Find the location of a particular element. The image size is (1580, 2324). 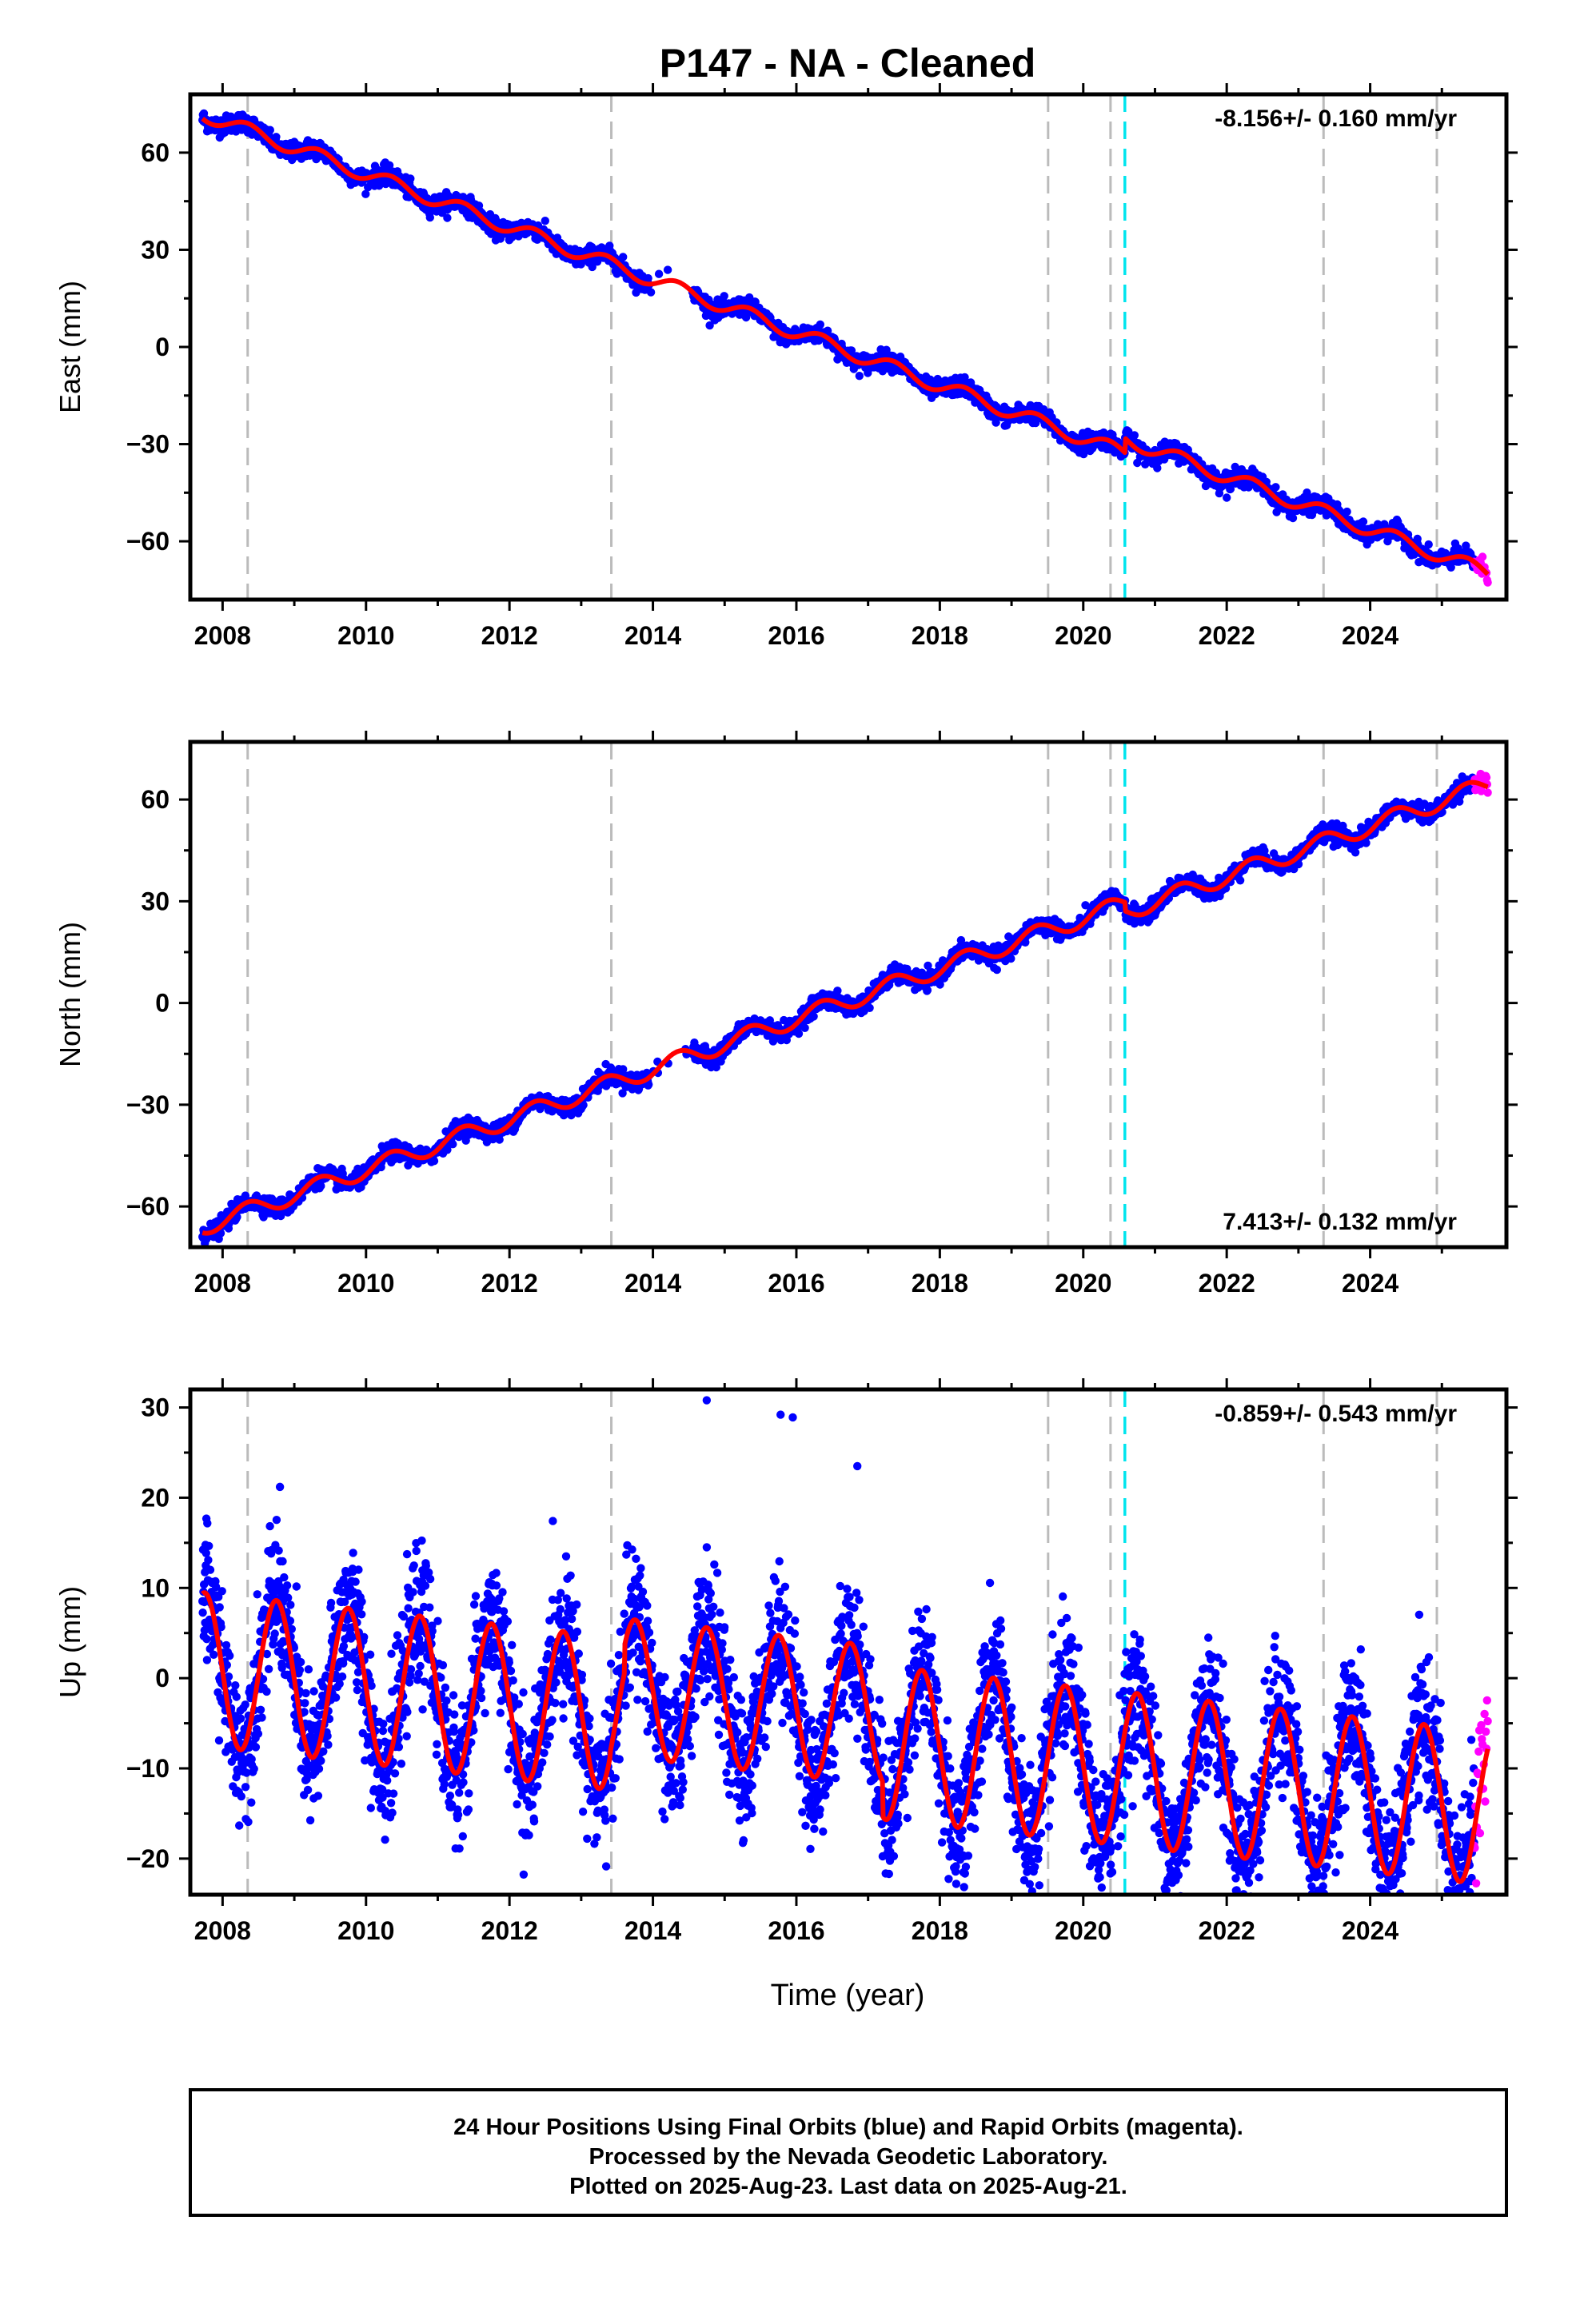

east-x-tick-label: 2012 is located at coordinates (510, 635).